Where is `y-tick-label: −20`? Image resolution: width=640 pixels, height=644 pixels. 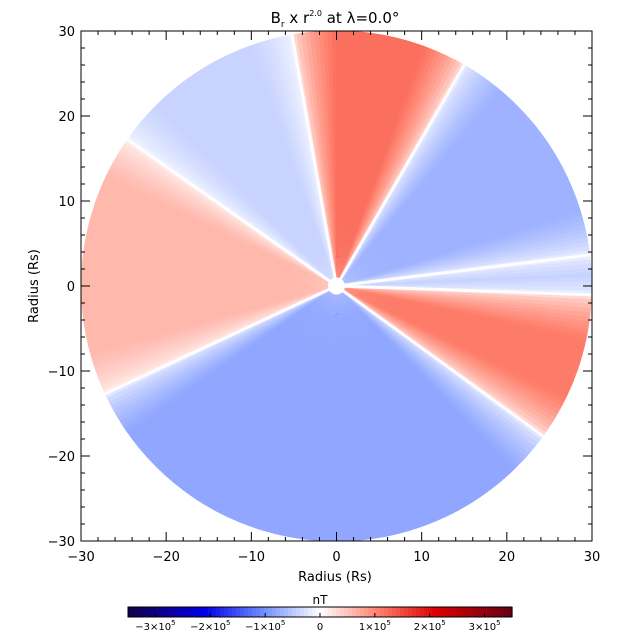 y-tick-label: −20 is located at coordinates (61, 457).